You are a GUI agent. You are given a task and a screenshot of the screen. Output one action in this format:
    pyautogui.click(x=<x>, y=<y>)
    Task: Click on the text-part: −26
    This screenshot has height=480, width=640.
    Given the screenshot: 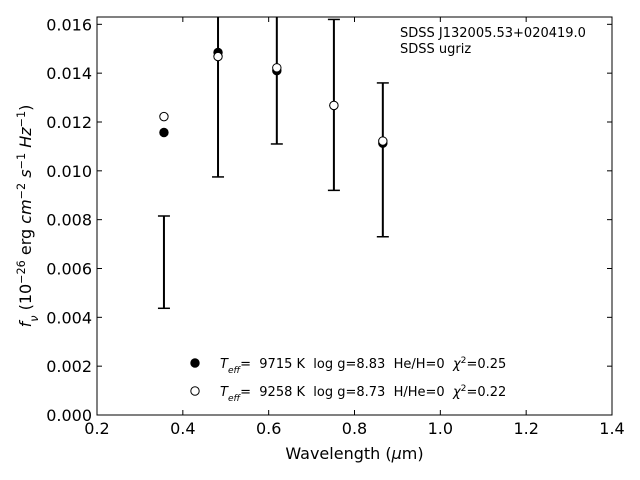 What is the action you would take?
    pyautogui.click(x=21, y=272)
    